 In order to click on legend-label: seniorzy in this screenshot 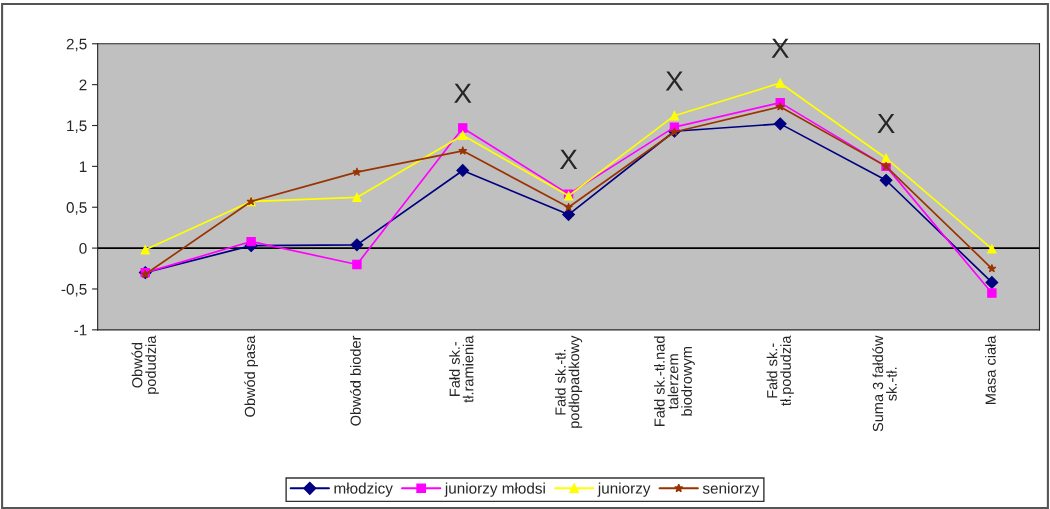, I will do `click(731, 489)`.